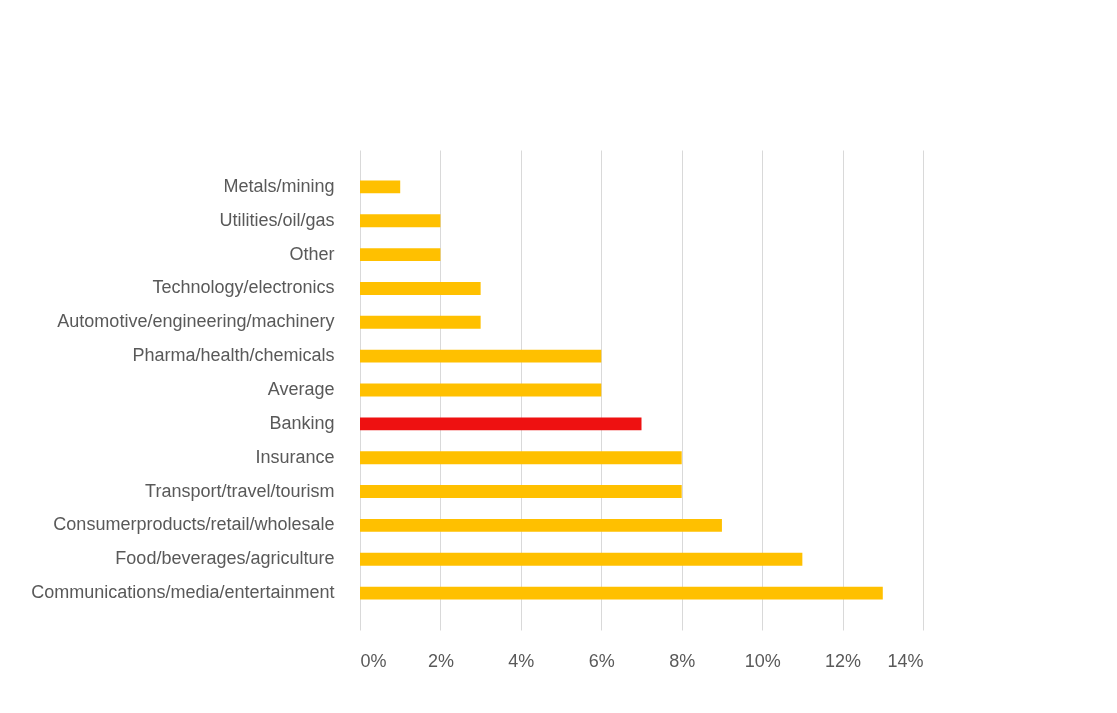  I want to click on y-tick-label: Food/beverages/agriculture, so click(225, 558).